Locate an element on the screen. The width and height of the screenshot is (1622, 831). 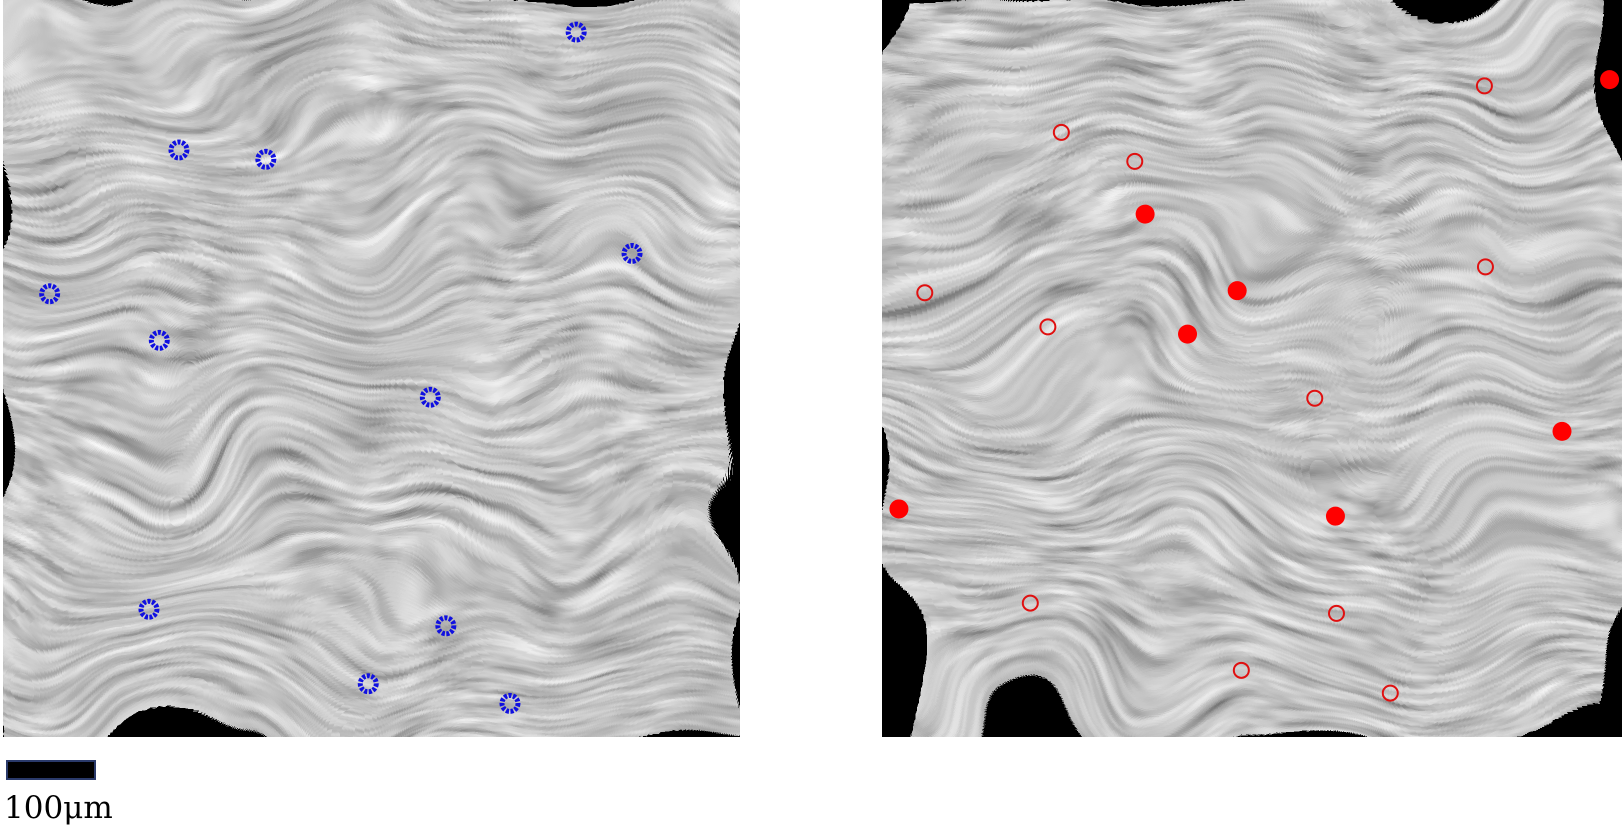
scale-label: 100μm is located at coordinates (58, 808).